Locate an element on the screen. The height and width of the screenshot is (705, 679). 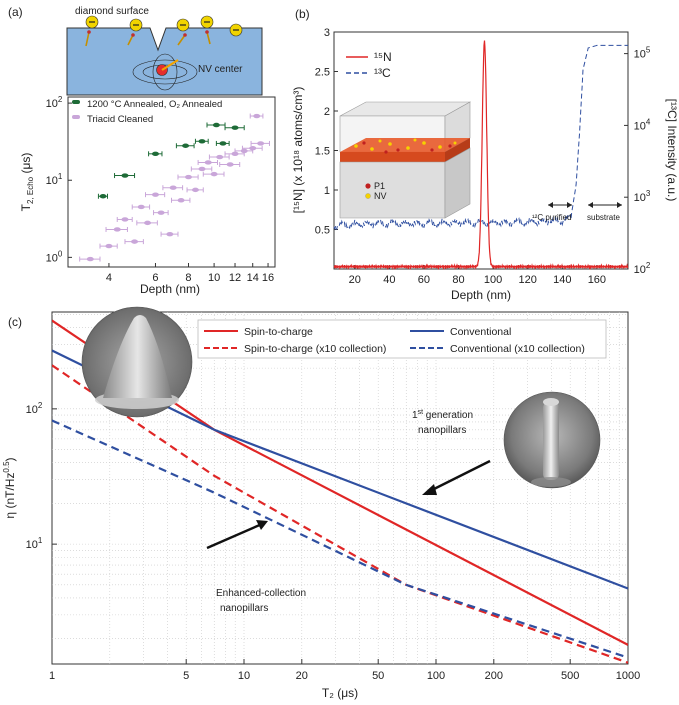
b-ytick-left-label: 3 is located at coordinates (327, 33).